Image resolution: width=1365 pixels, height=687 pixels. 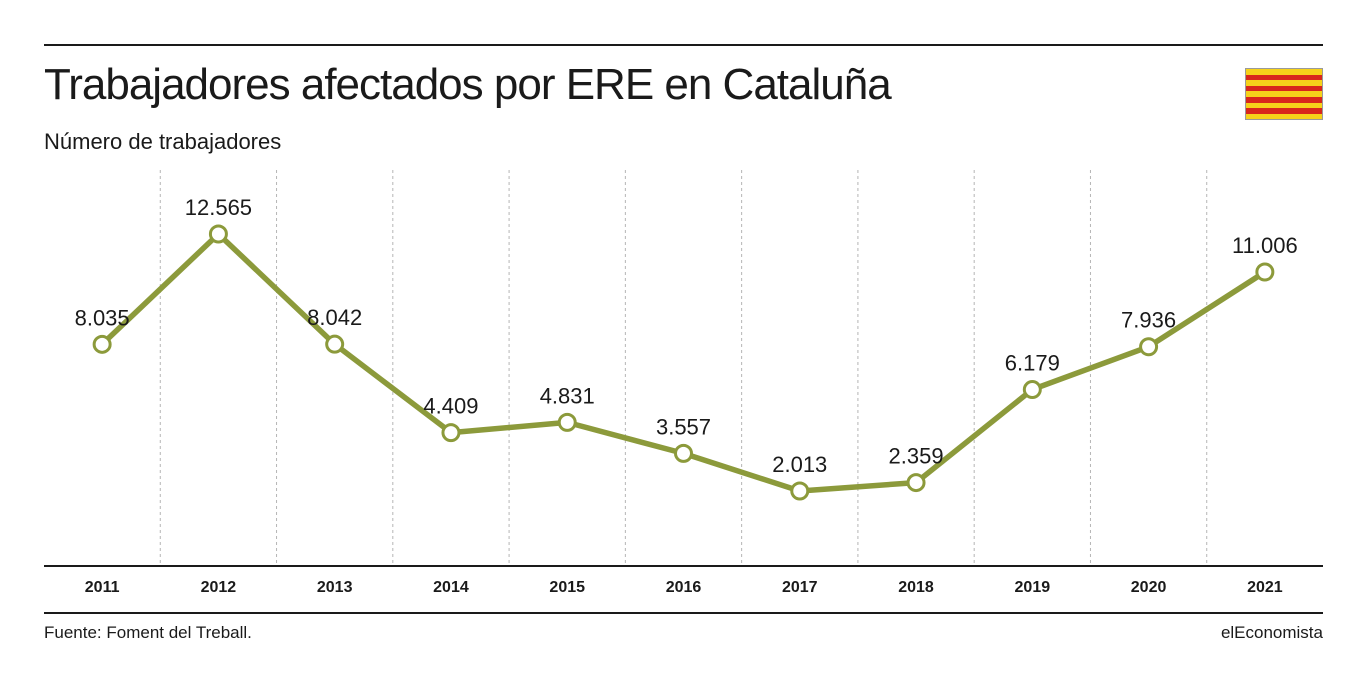 I want to click on data-label: 7.936, so click(x=1148, y=320).